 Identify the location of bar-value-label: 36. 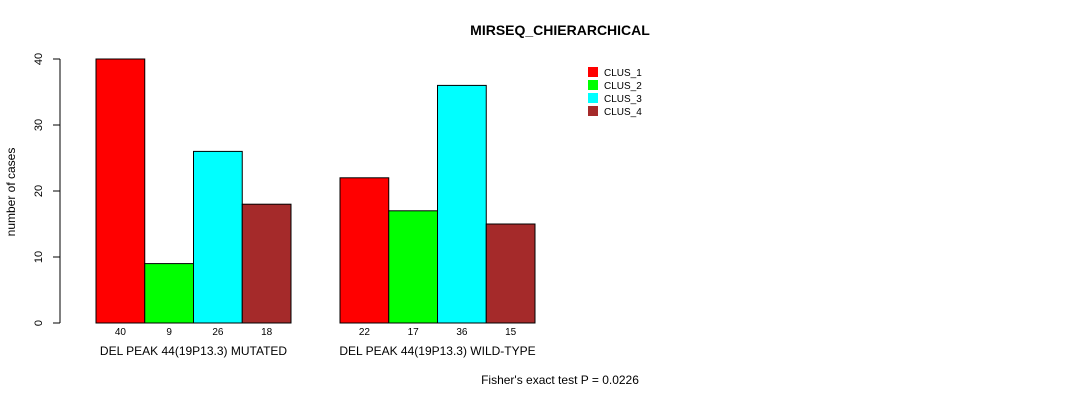
(462, 332).